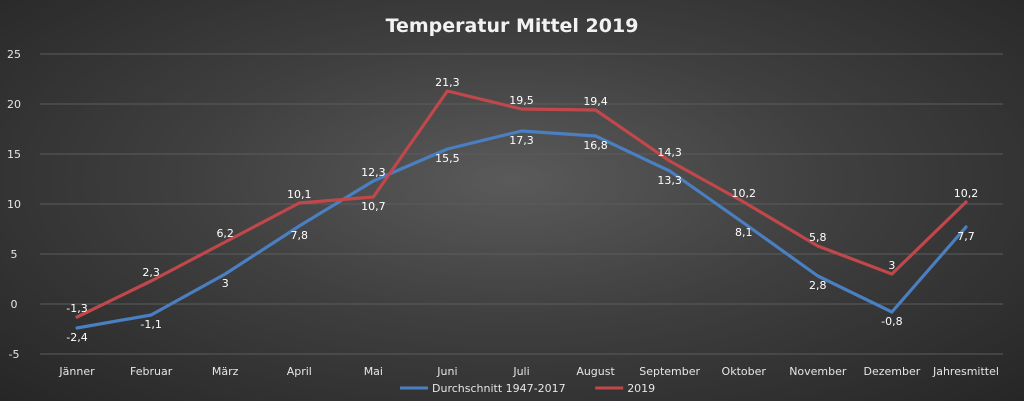  I want to click on x-tick-label: Mai, so click(373, 371).